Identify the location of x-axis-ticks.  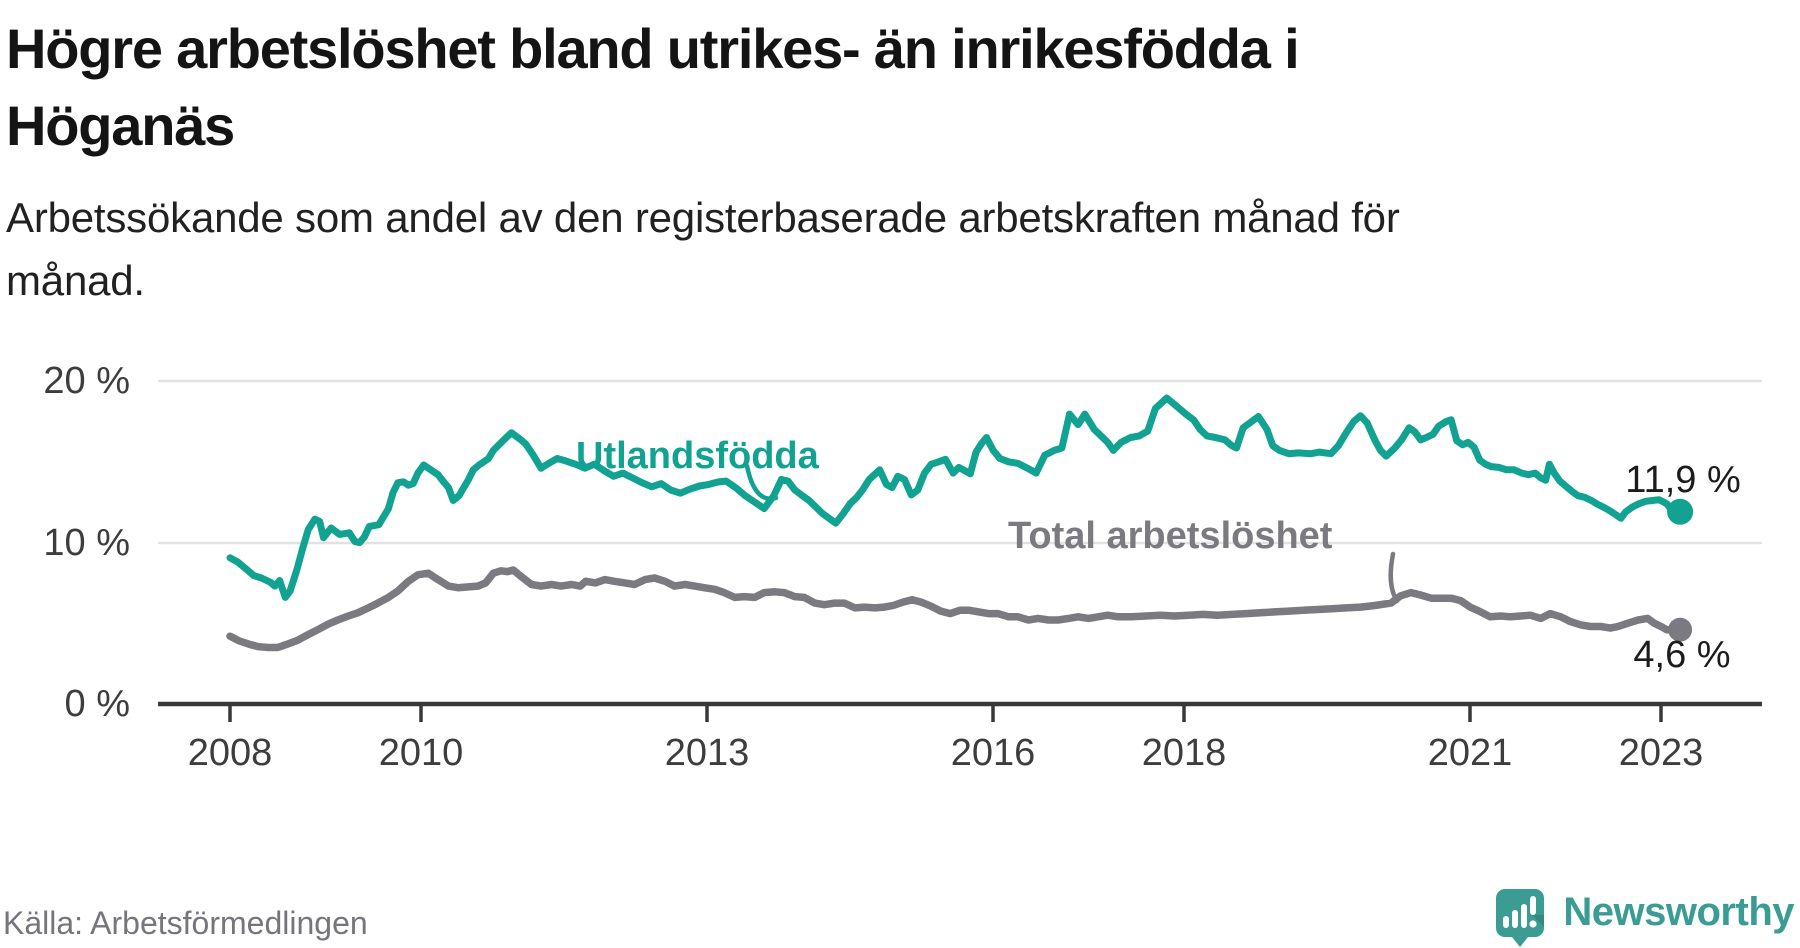
(945, 713).